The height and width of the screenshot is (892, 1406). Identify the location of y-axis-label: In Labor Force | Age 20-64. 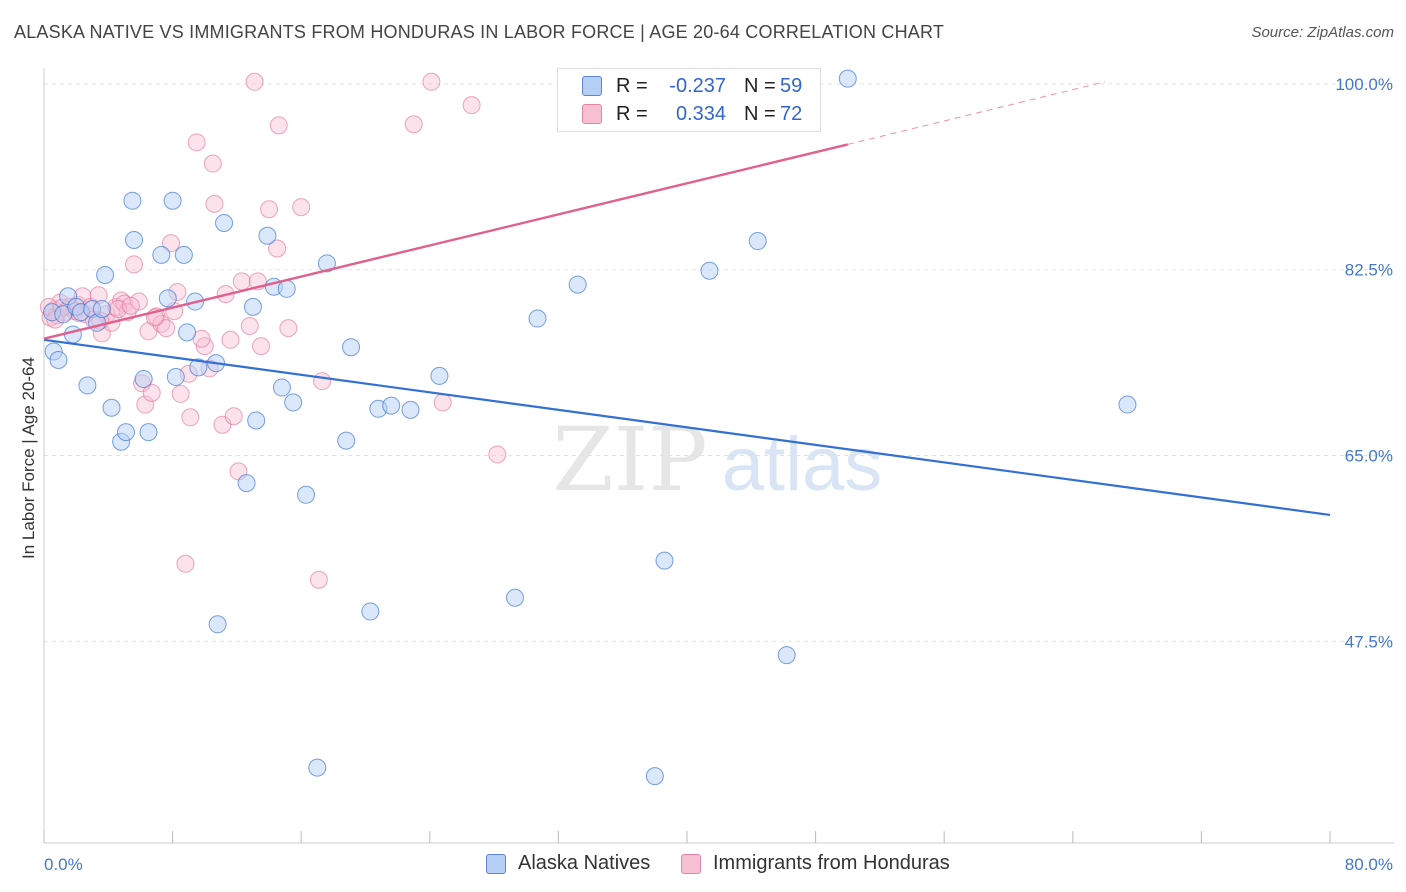
(28, 458).